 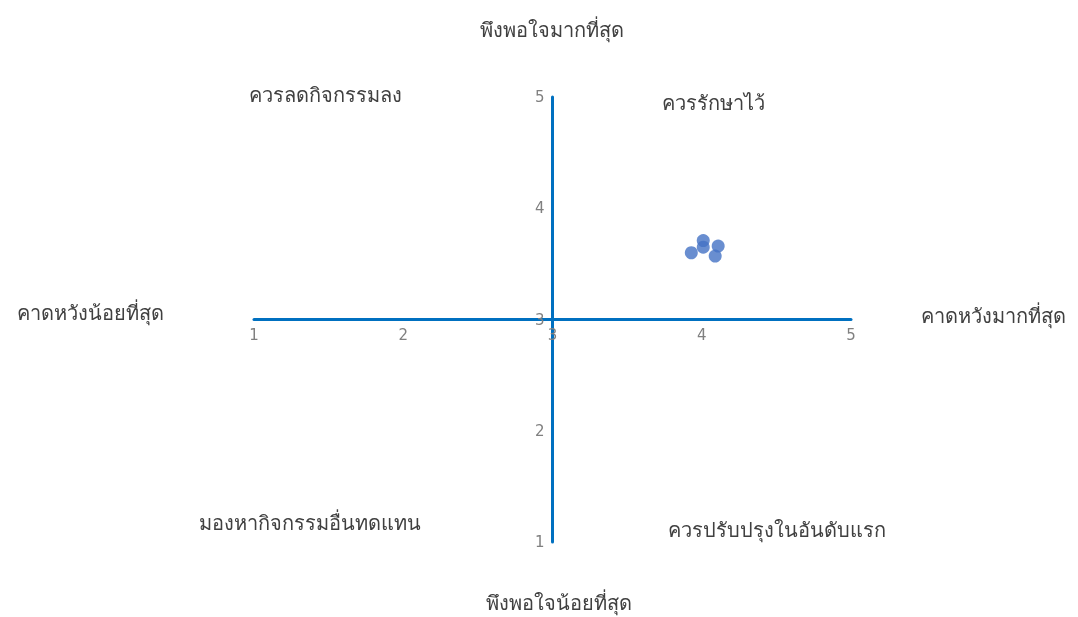 I want to click on text: คาดหวังมากที่สุด, so click(x=993, y=315).